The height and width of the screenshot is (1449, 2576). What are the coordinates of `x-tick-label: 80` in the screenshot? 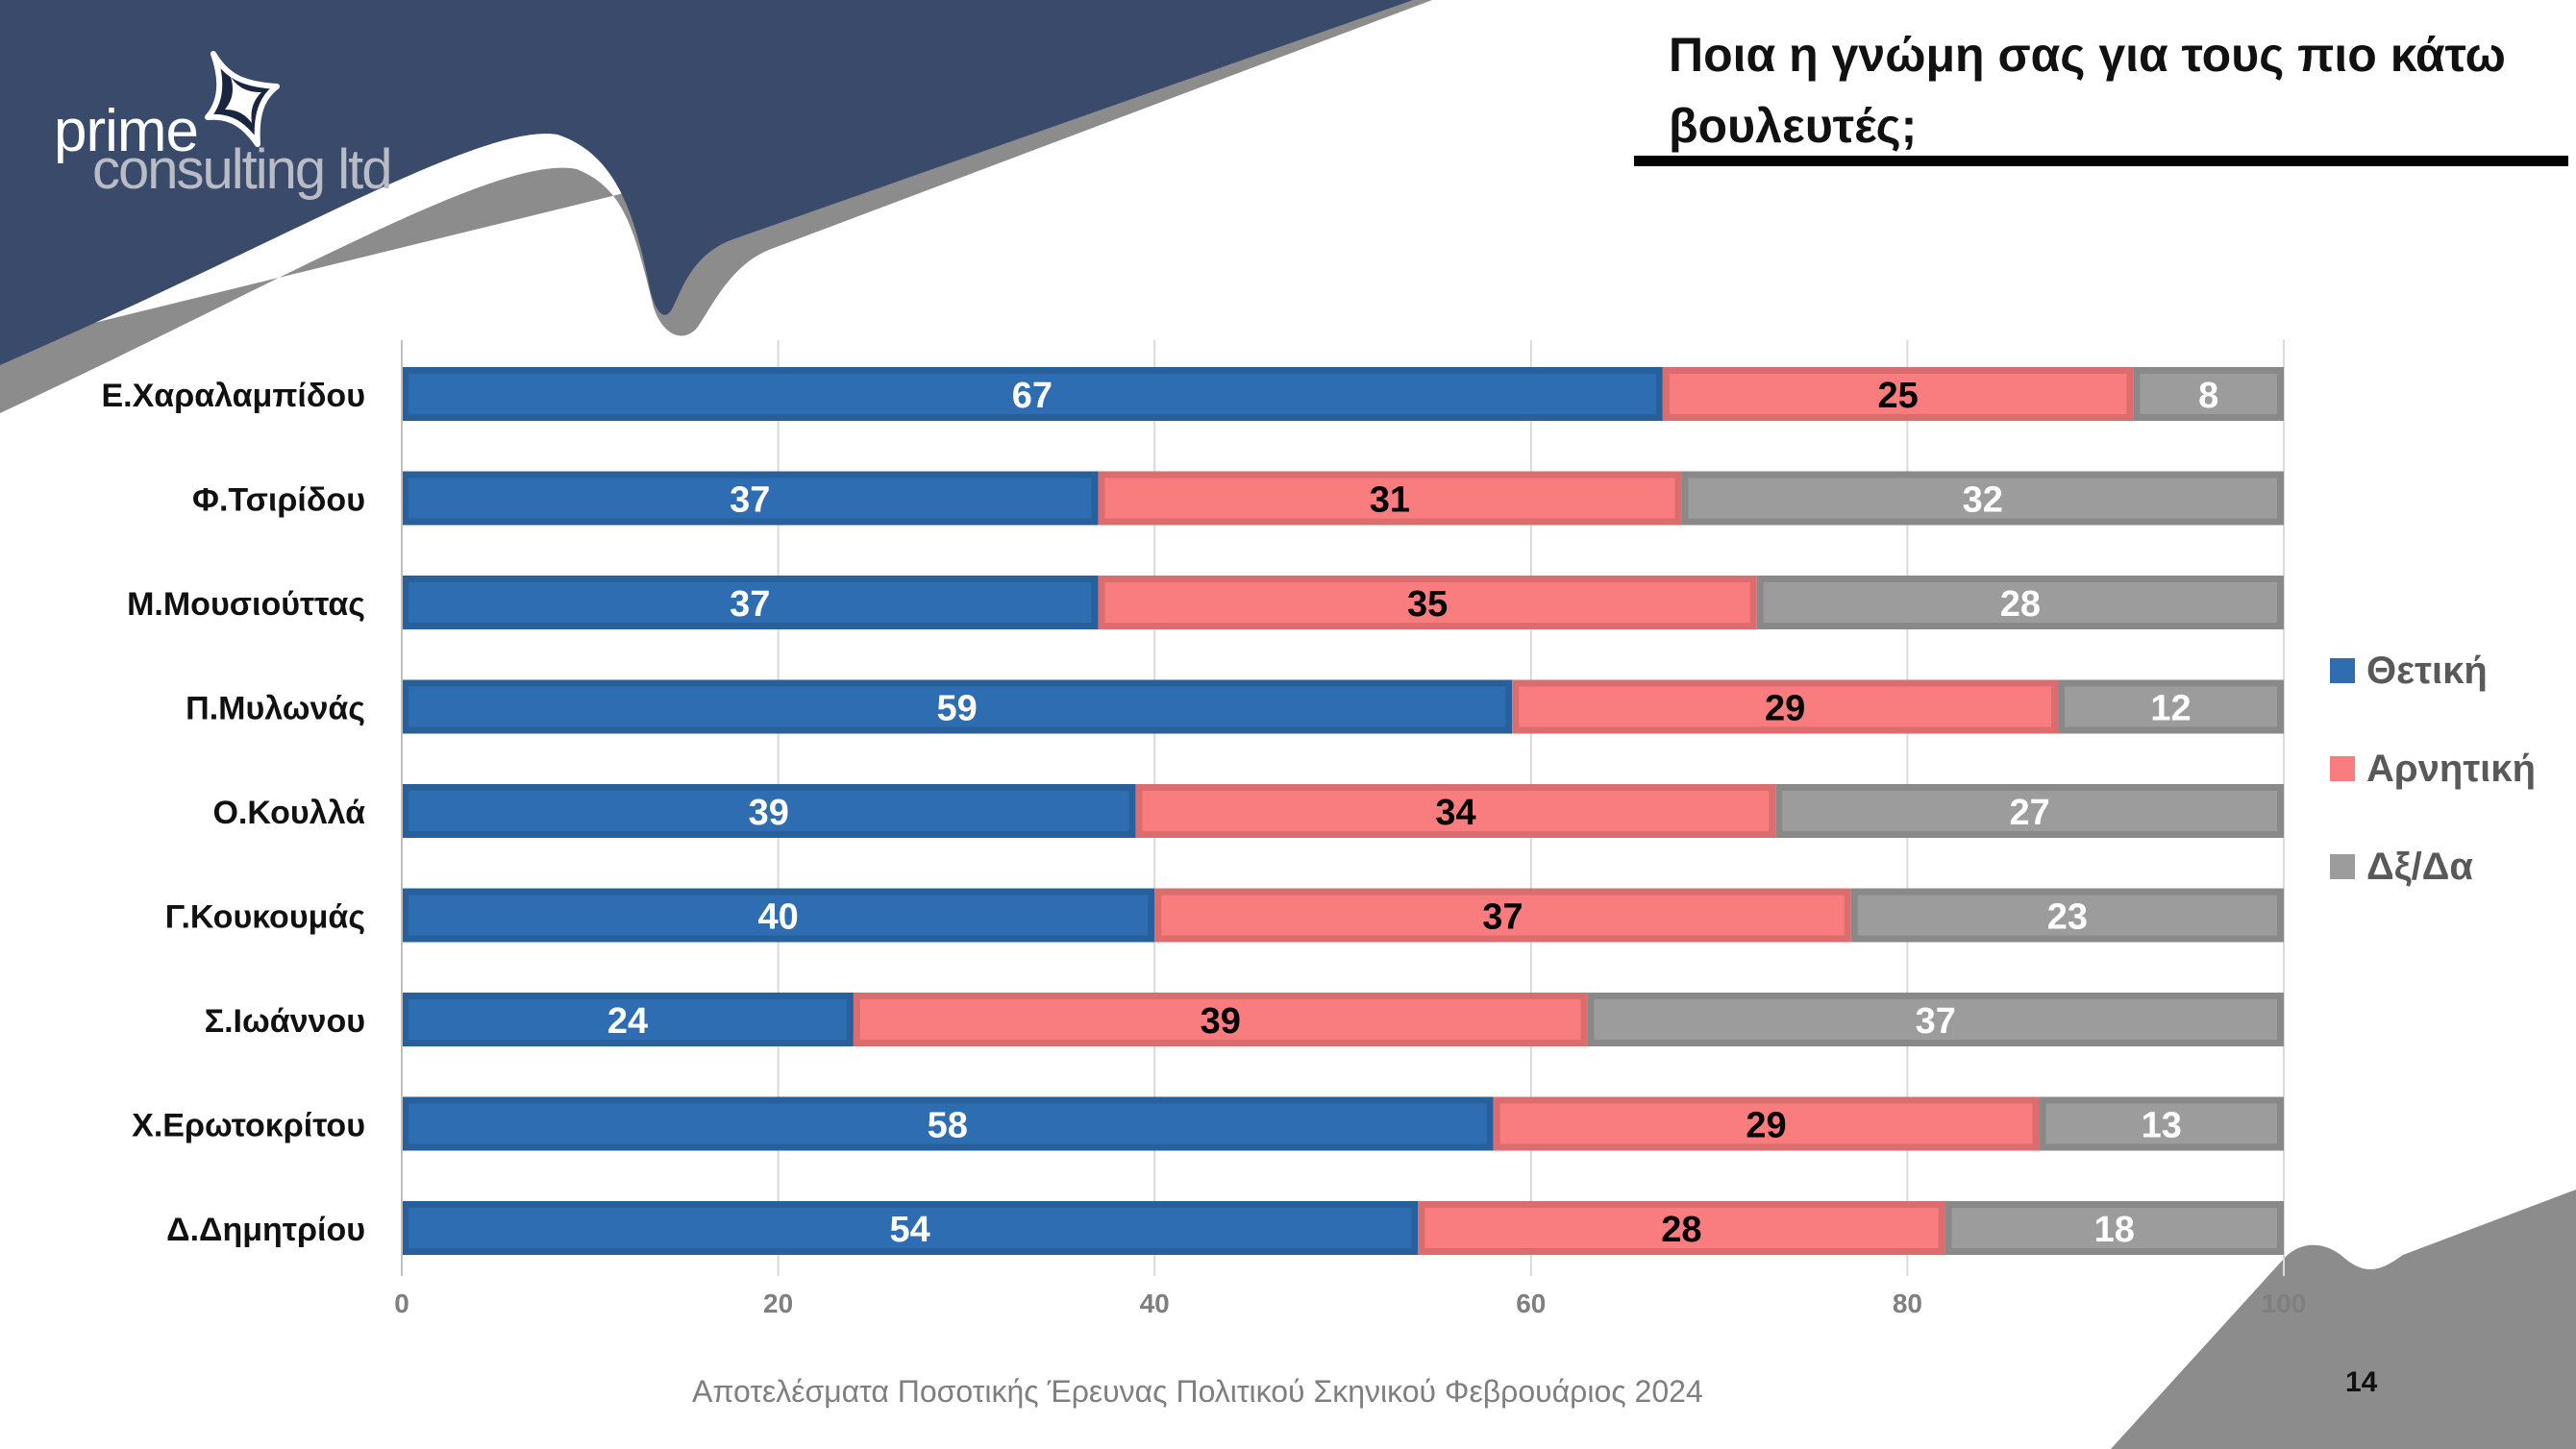 It's located at (1908, 1303).